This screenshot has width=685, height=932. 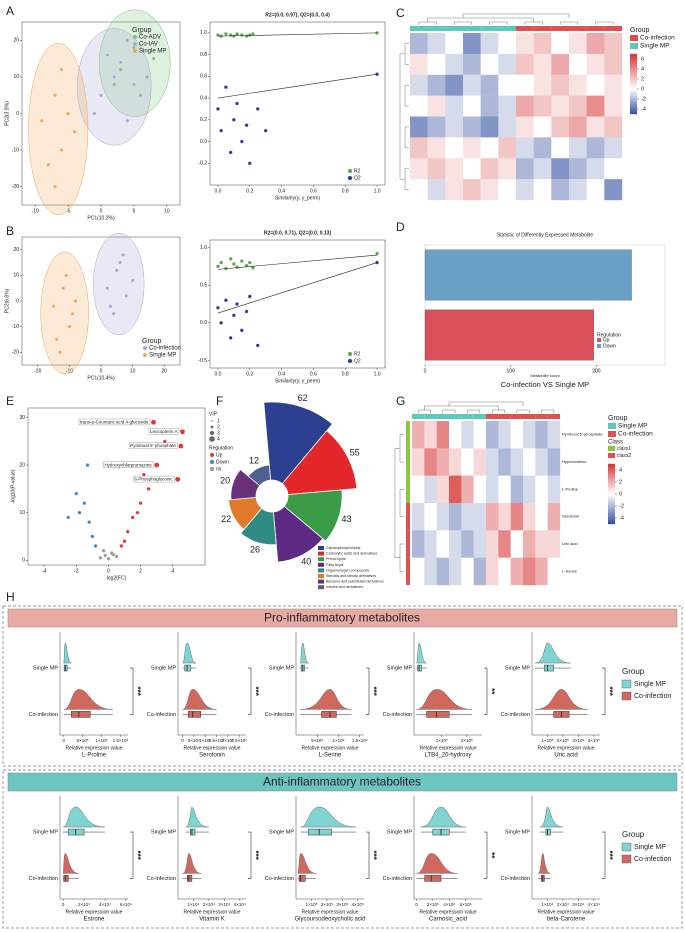 I want to click on chart-title: Uric acid, so click(x=565, y=756).